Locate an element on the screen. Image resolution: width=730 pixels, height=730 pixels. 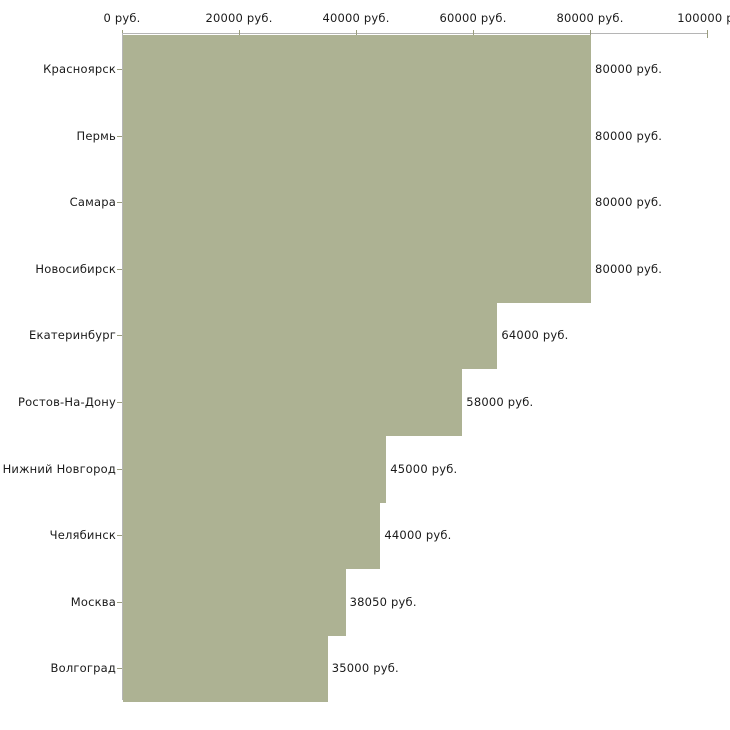
bar-value-label: 58000 руб. is located at coordinates (500, 402).